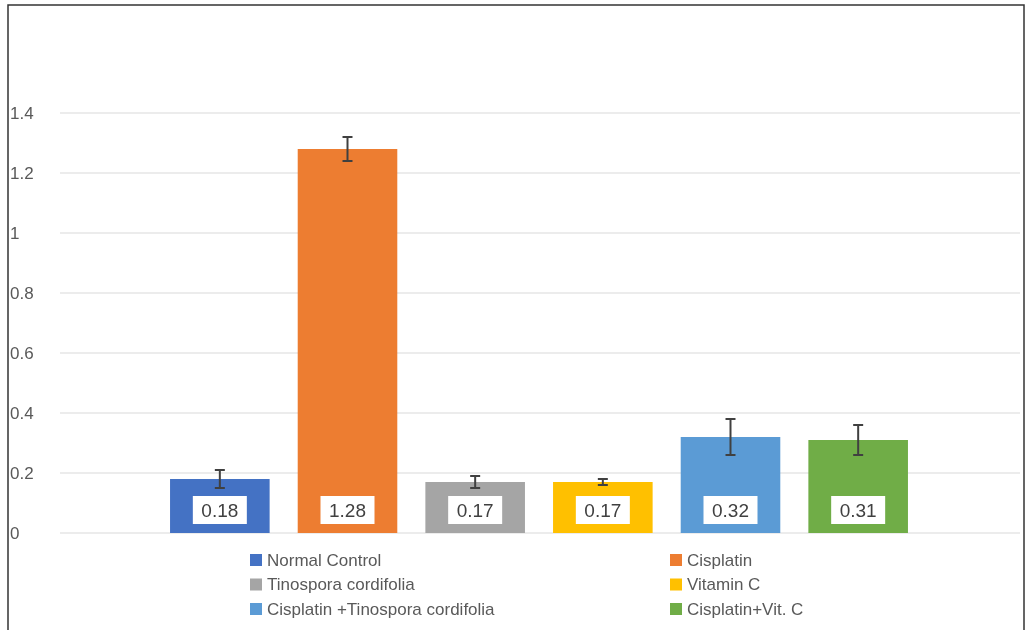 The image size is (1027, 630). Describe the element at coordinates (22, 413) in the screenshot. I see `y-tick-label: 0.4` at that location.